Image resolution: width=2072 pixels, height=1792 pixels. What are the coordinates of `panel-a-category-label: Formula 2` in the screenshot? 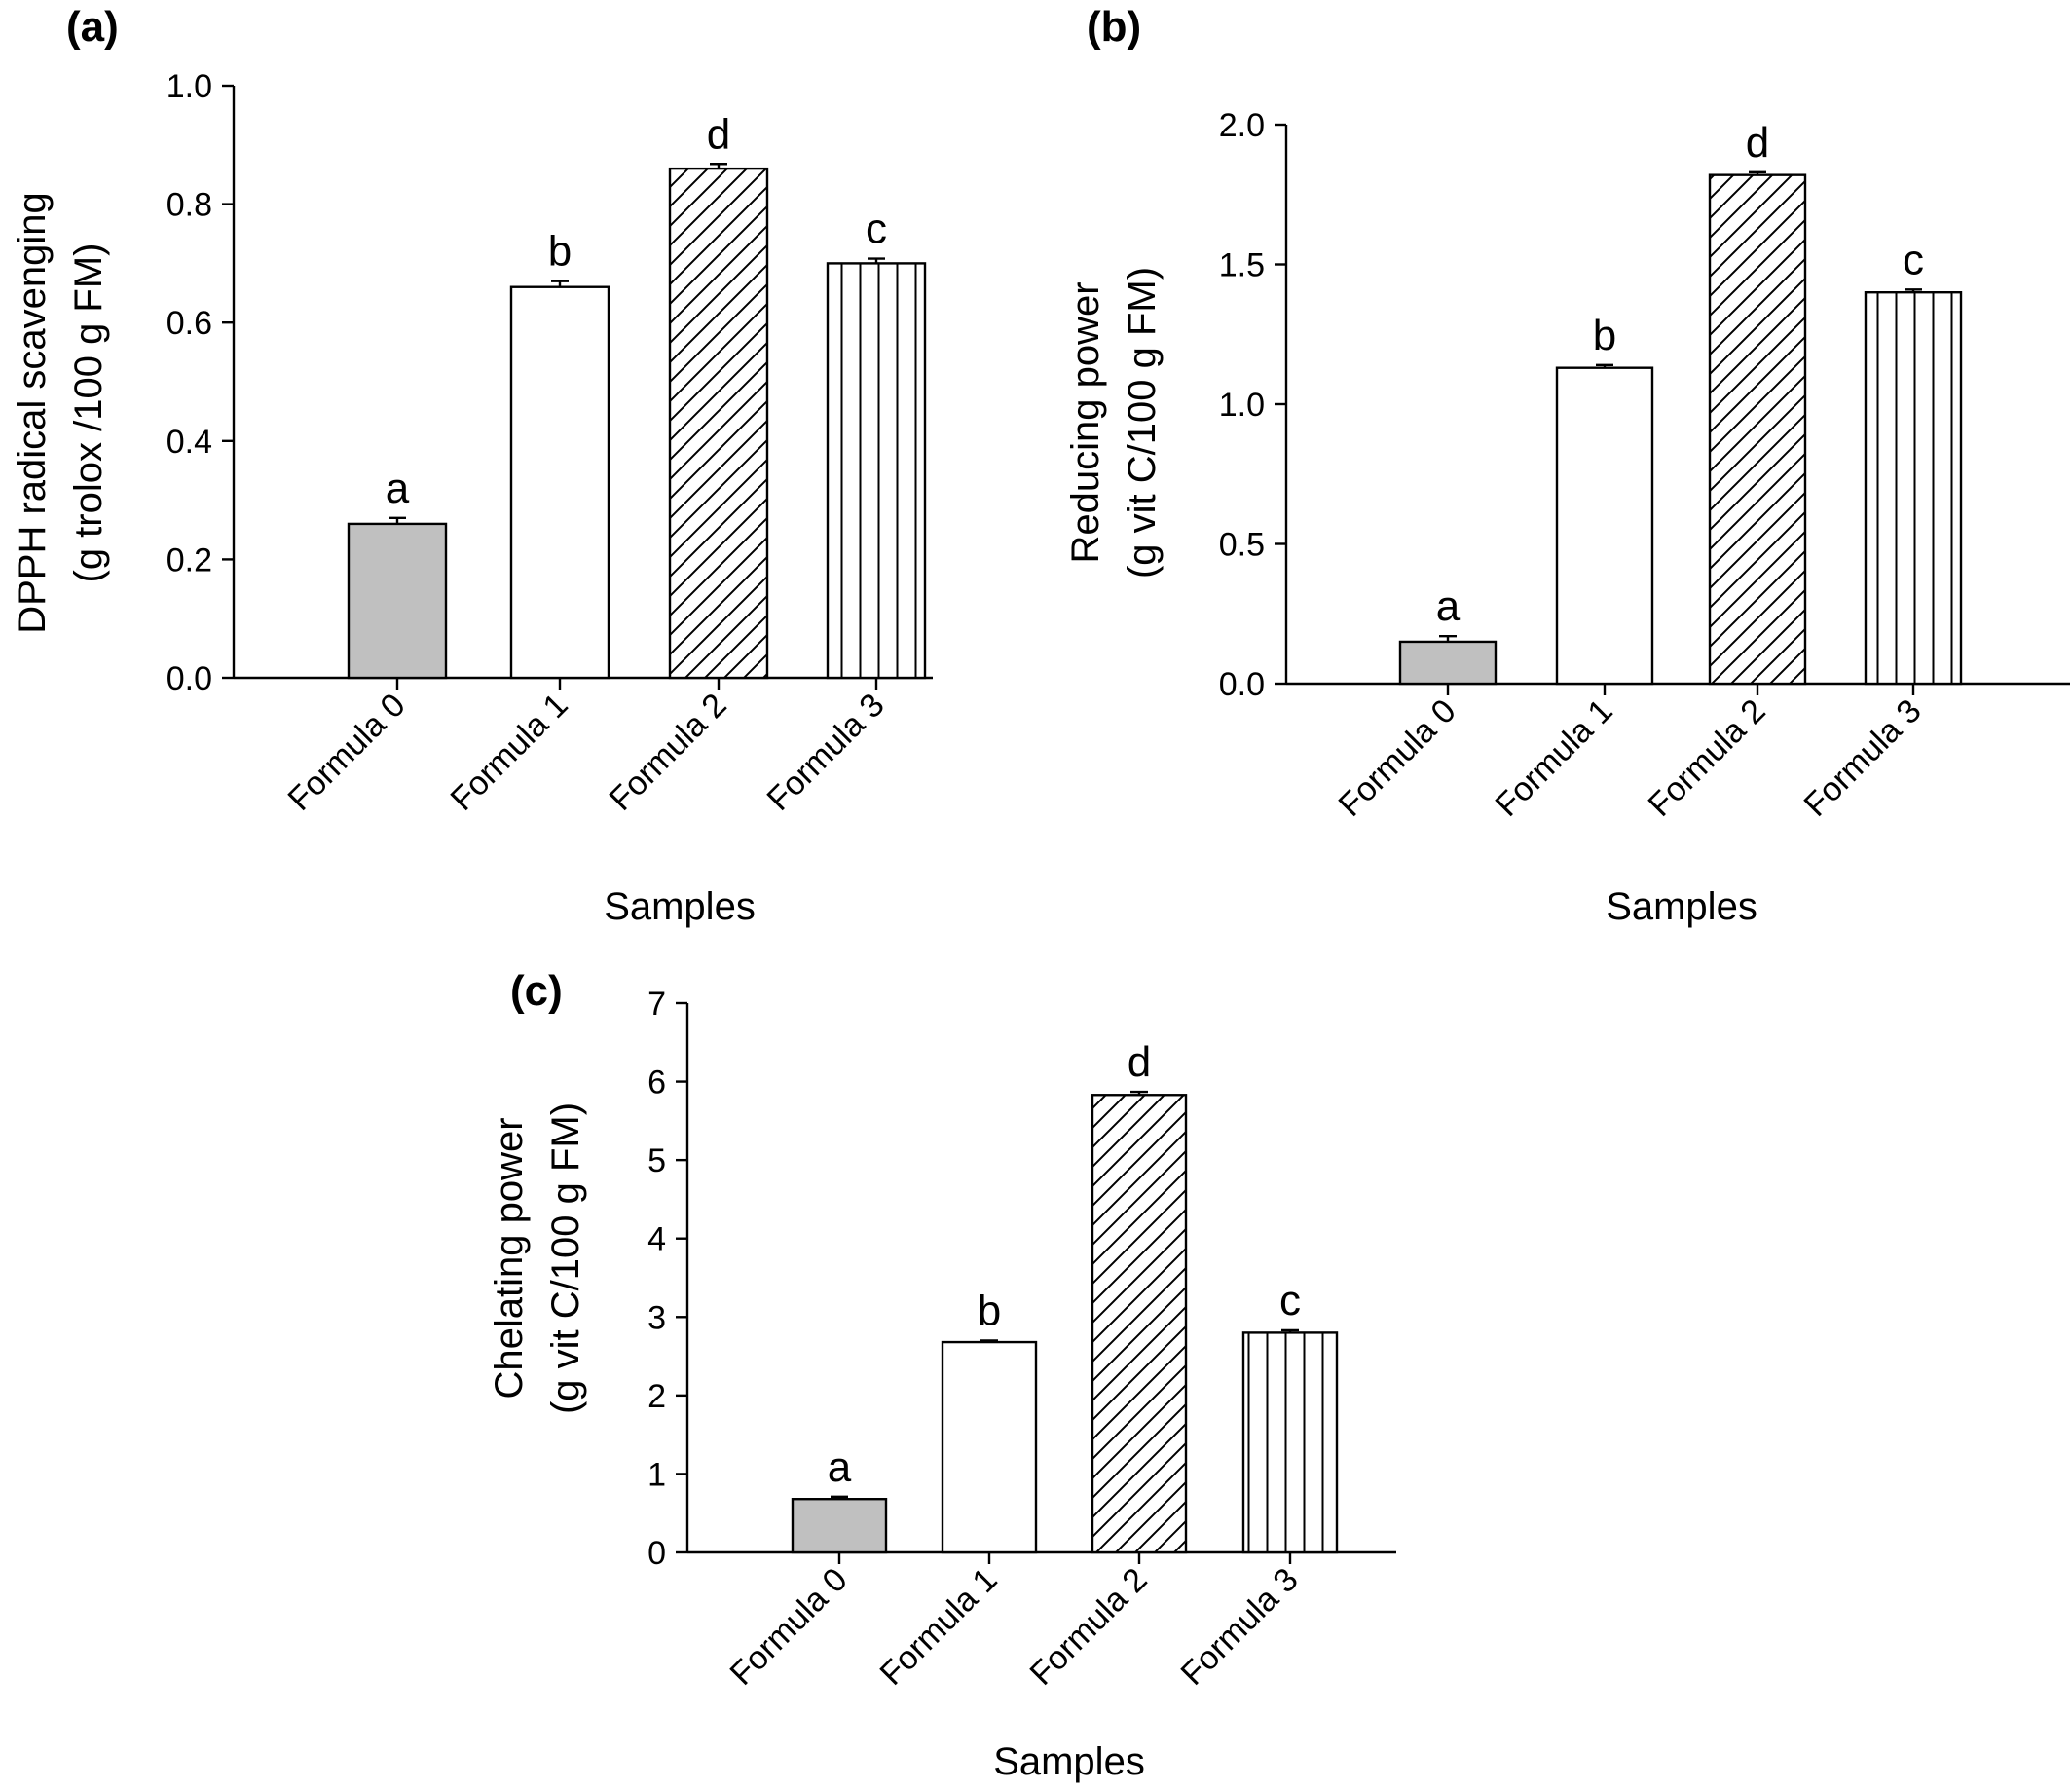 It's located at (668, 752).